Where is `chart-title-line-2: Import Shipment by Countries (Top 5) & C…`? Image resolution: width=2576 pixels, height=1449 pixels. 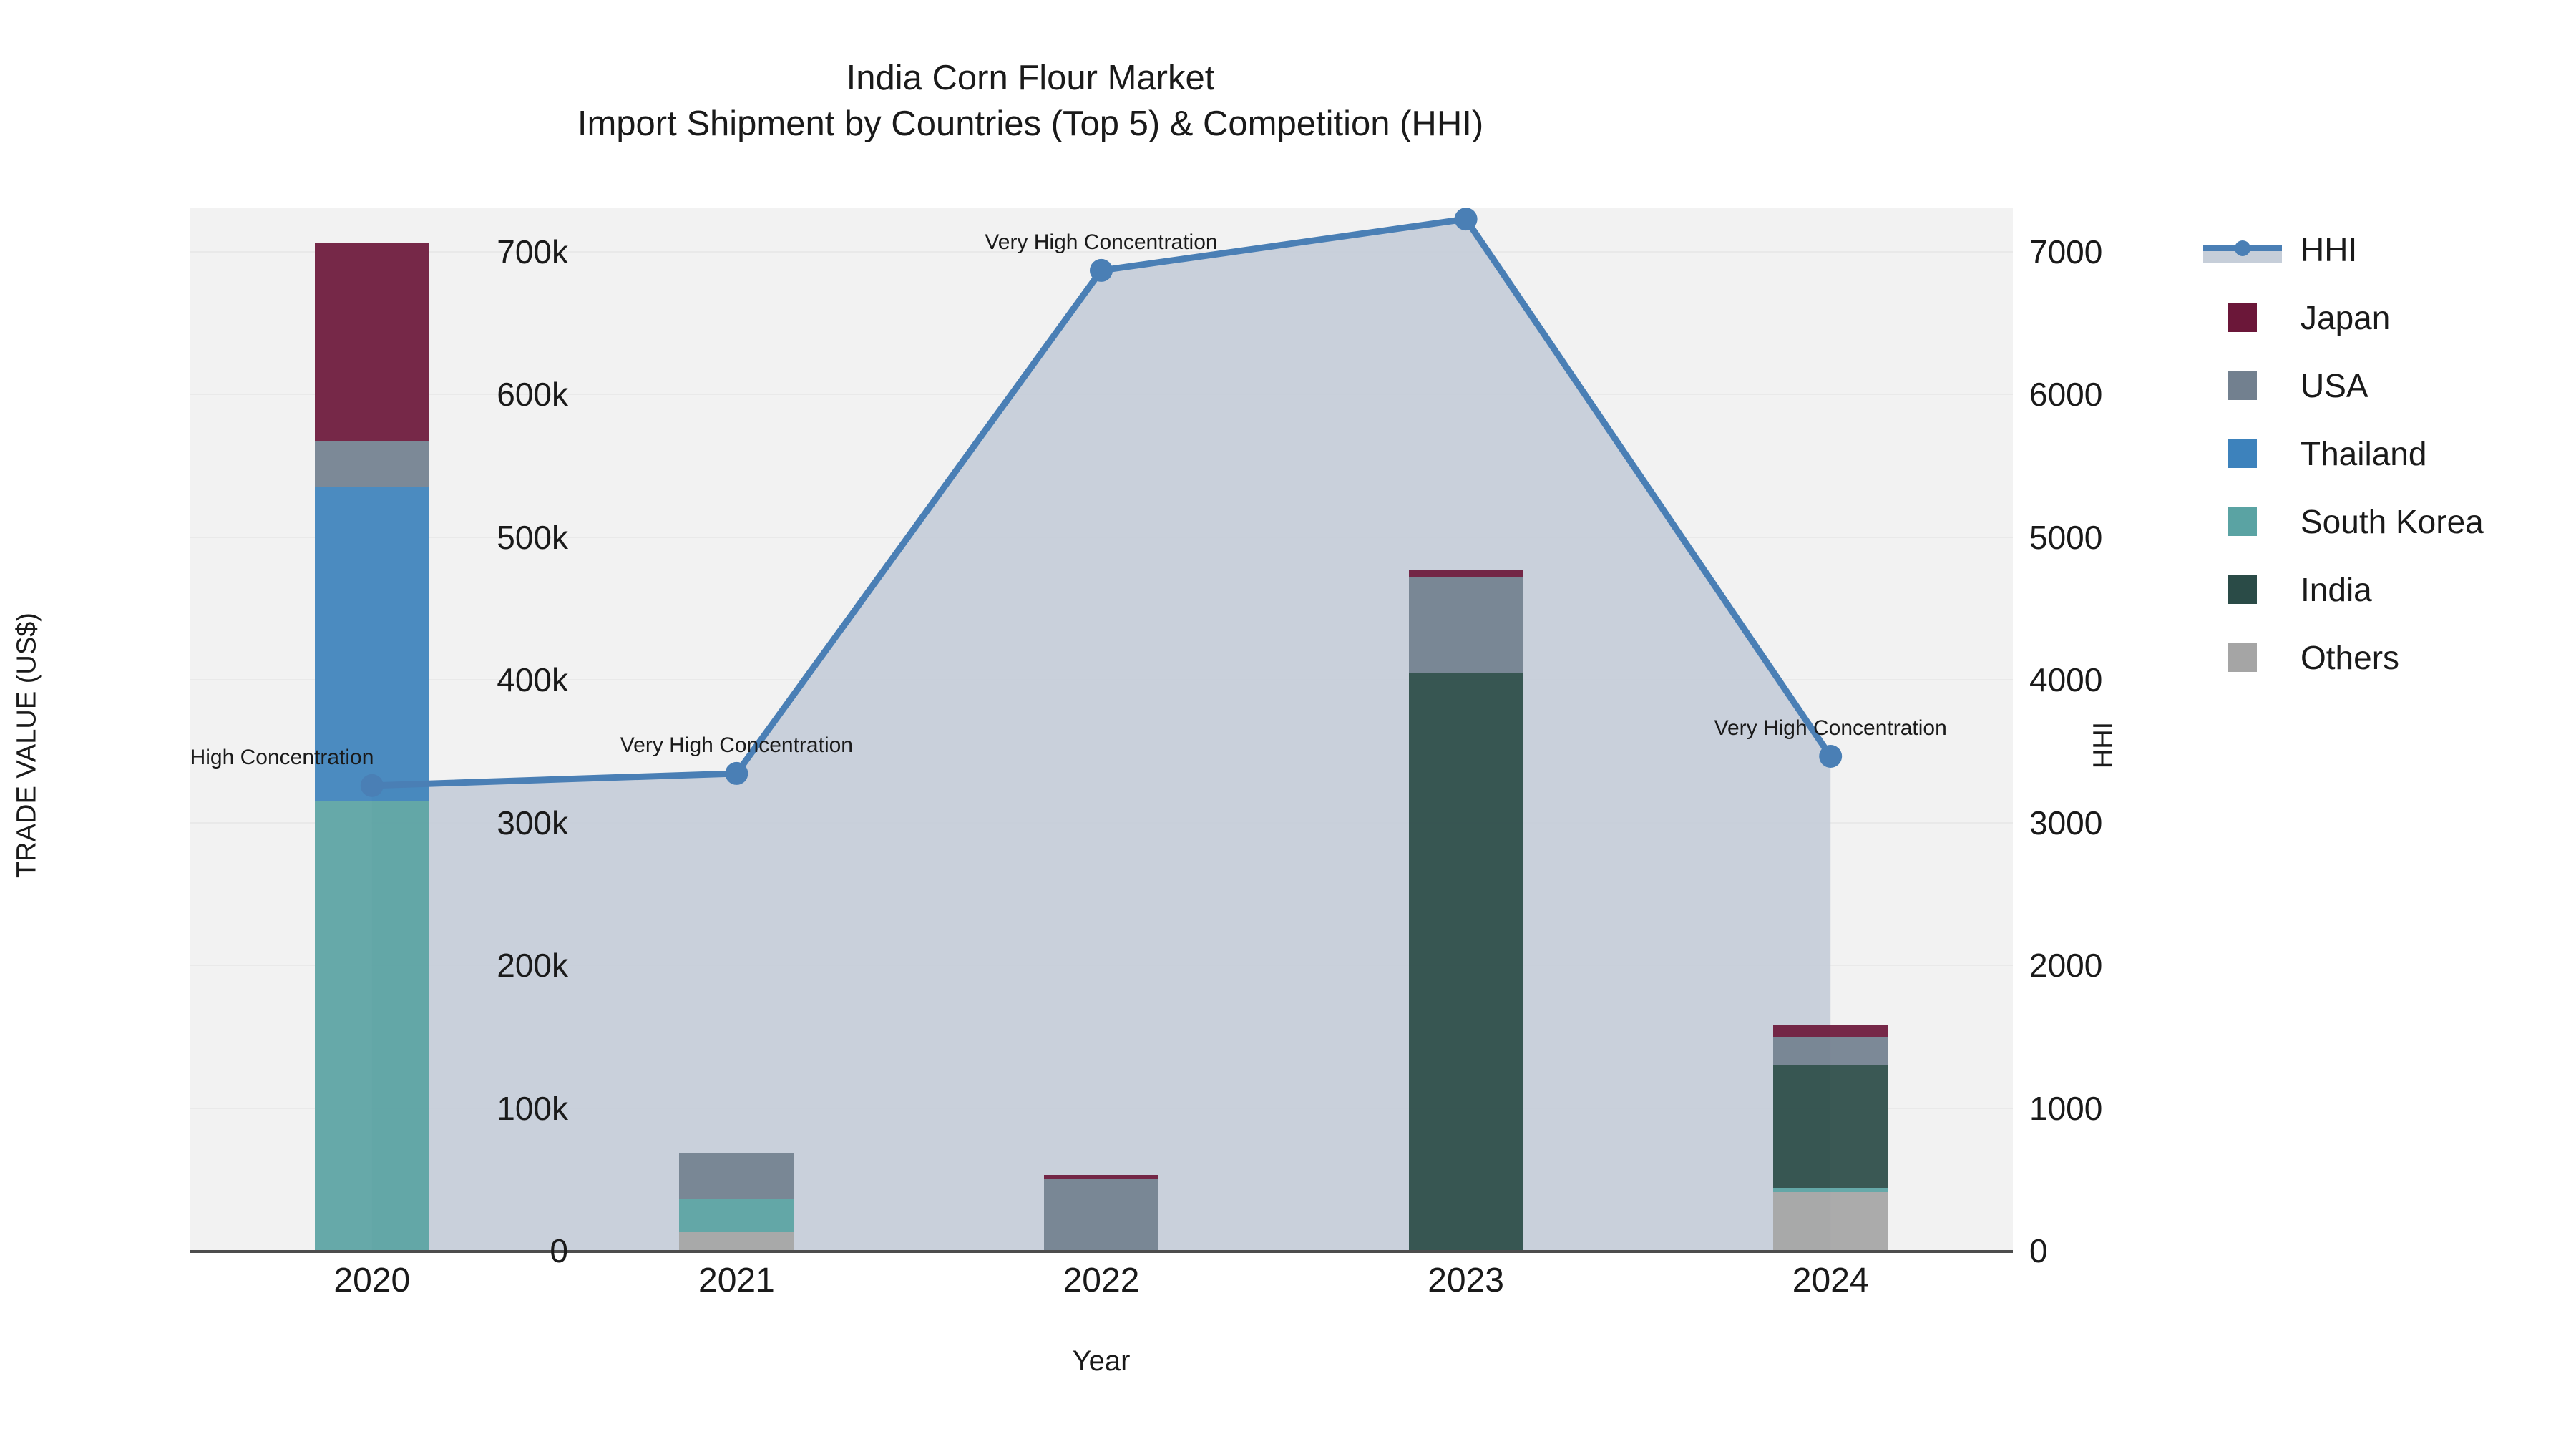
chart-title-line-2: Import Shipment by Countries (Top 5) & C… is located at coordinates (1030, 123).